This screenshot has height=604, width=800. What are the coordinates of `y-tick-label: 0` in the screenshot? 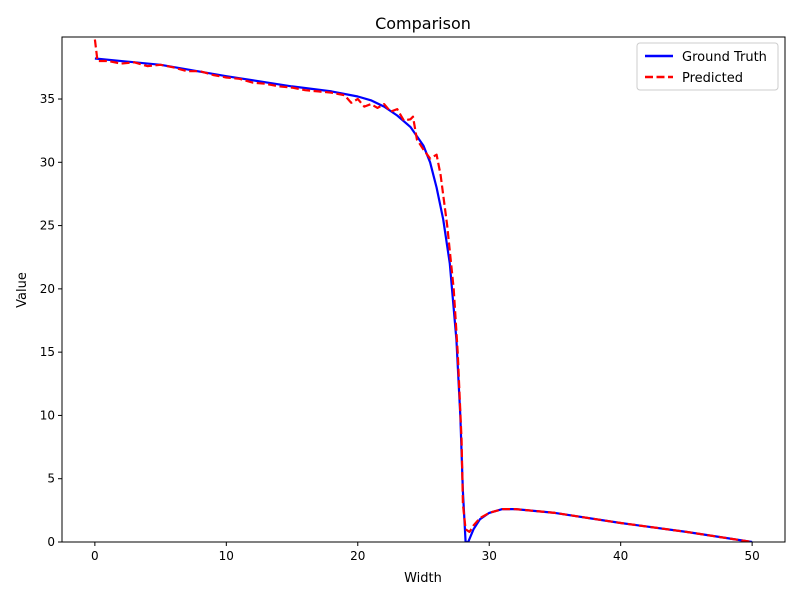 It's located at (51, 542).